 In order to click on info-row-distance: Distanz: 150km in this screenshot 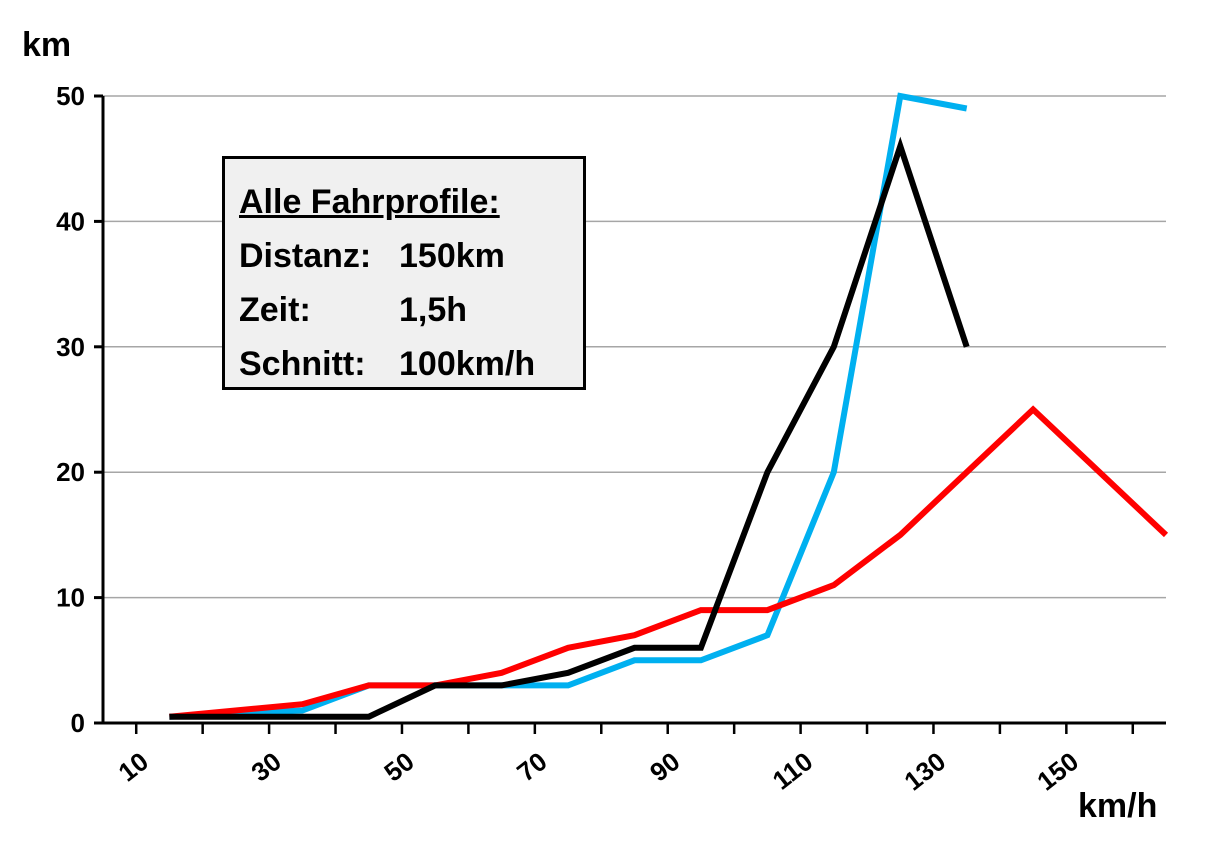, I will do `click(411, 256)`.